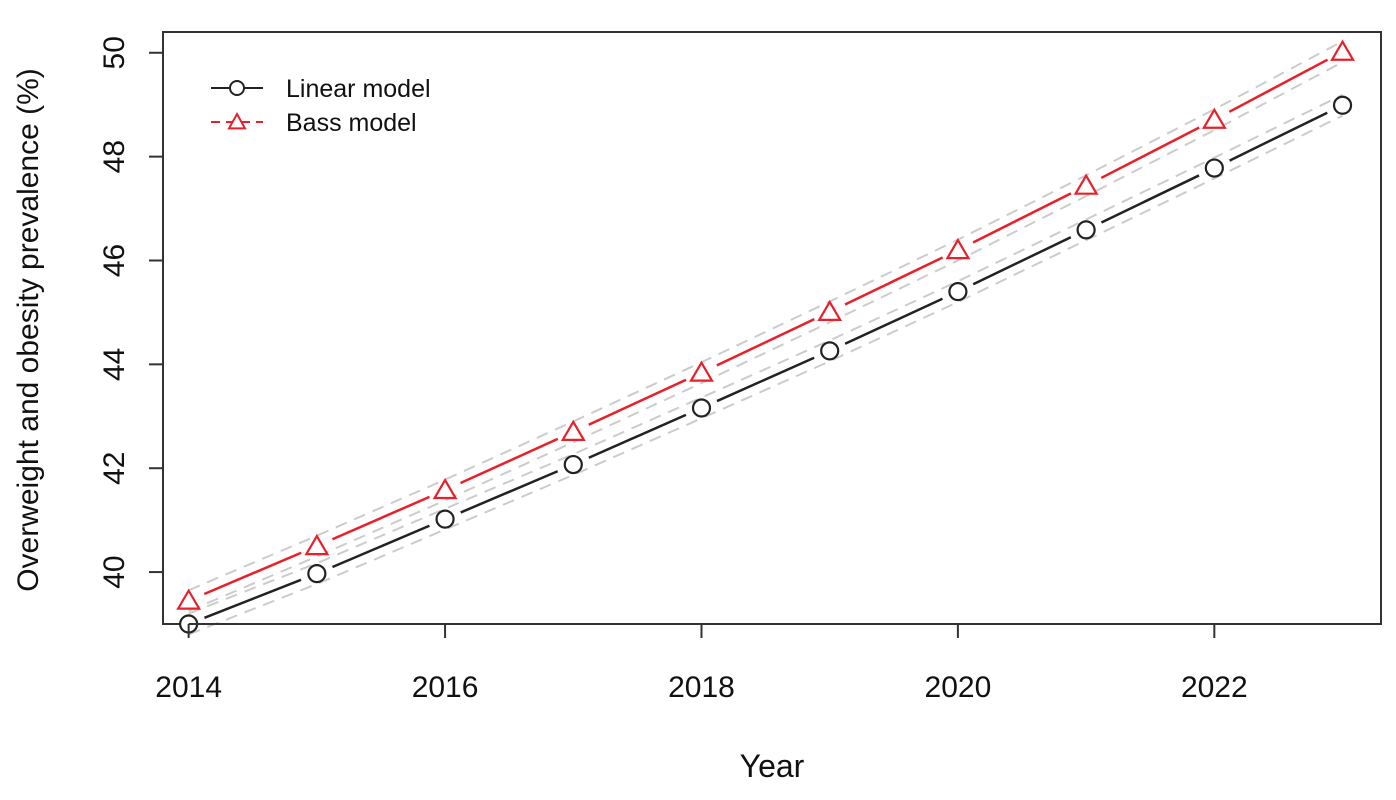  I want to click on y-axis-label: Overweight and obesity prevalence (%), so click(28, 330).